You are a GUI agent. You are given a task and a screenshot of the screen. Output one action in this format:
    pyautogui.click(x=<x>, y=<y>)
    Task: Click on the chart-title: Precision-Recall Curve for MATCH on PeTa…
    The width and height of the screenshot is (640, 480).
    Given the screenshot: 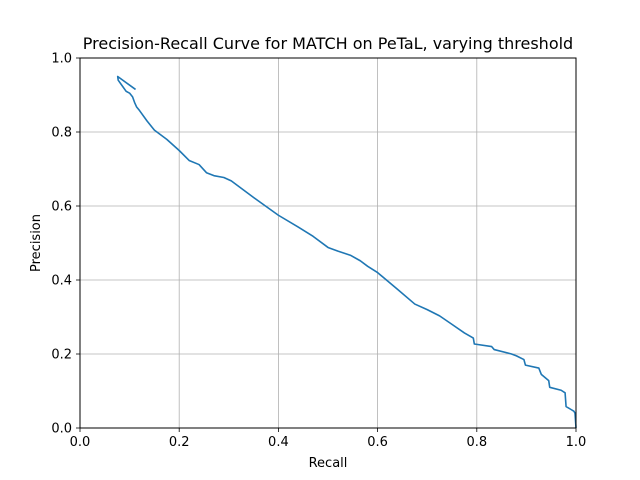 What is the action you would take?
    pyautogui.click(x=328, y=43)
    